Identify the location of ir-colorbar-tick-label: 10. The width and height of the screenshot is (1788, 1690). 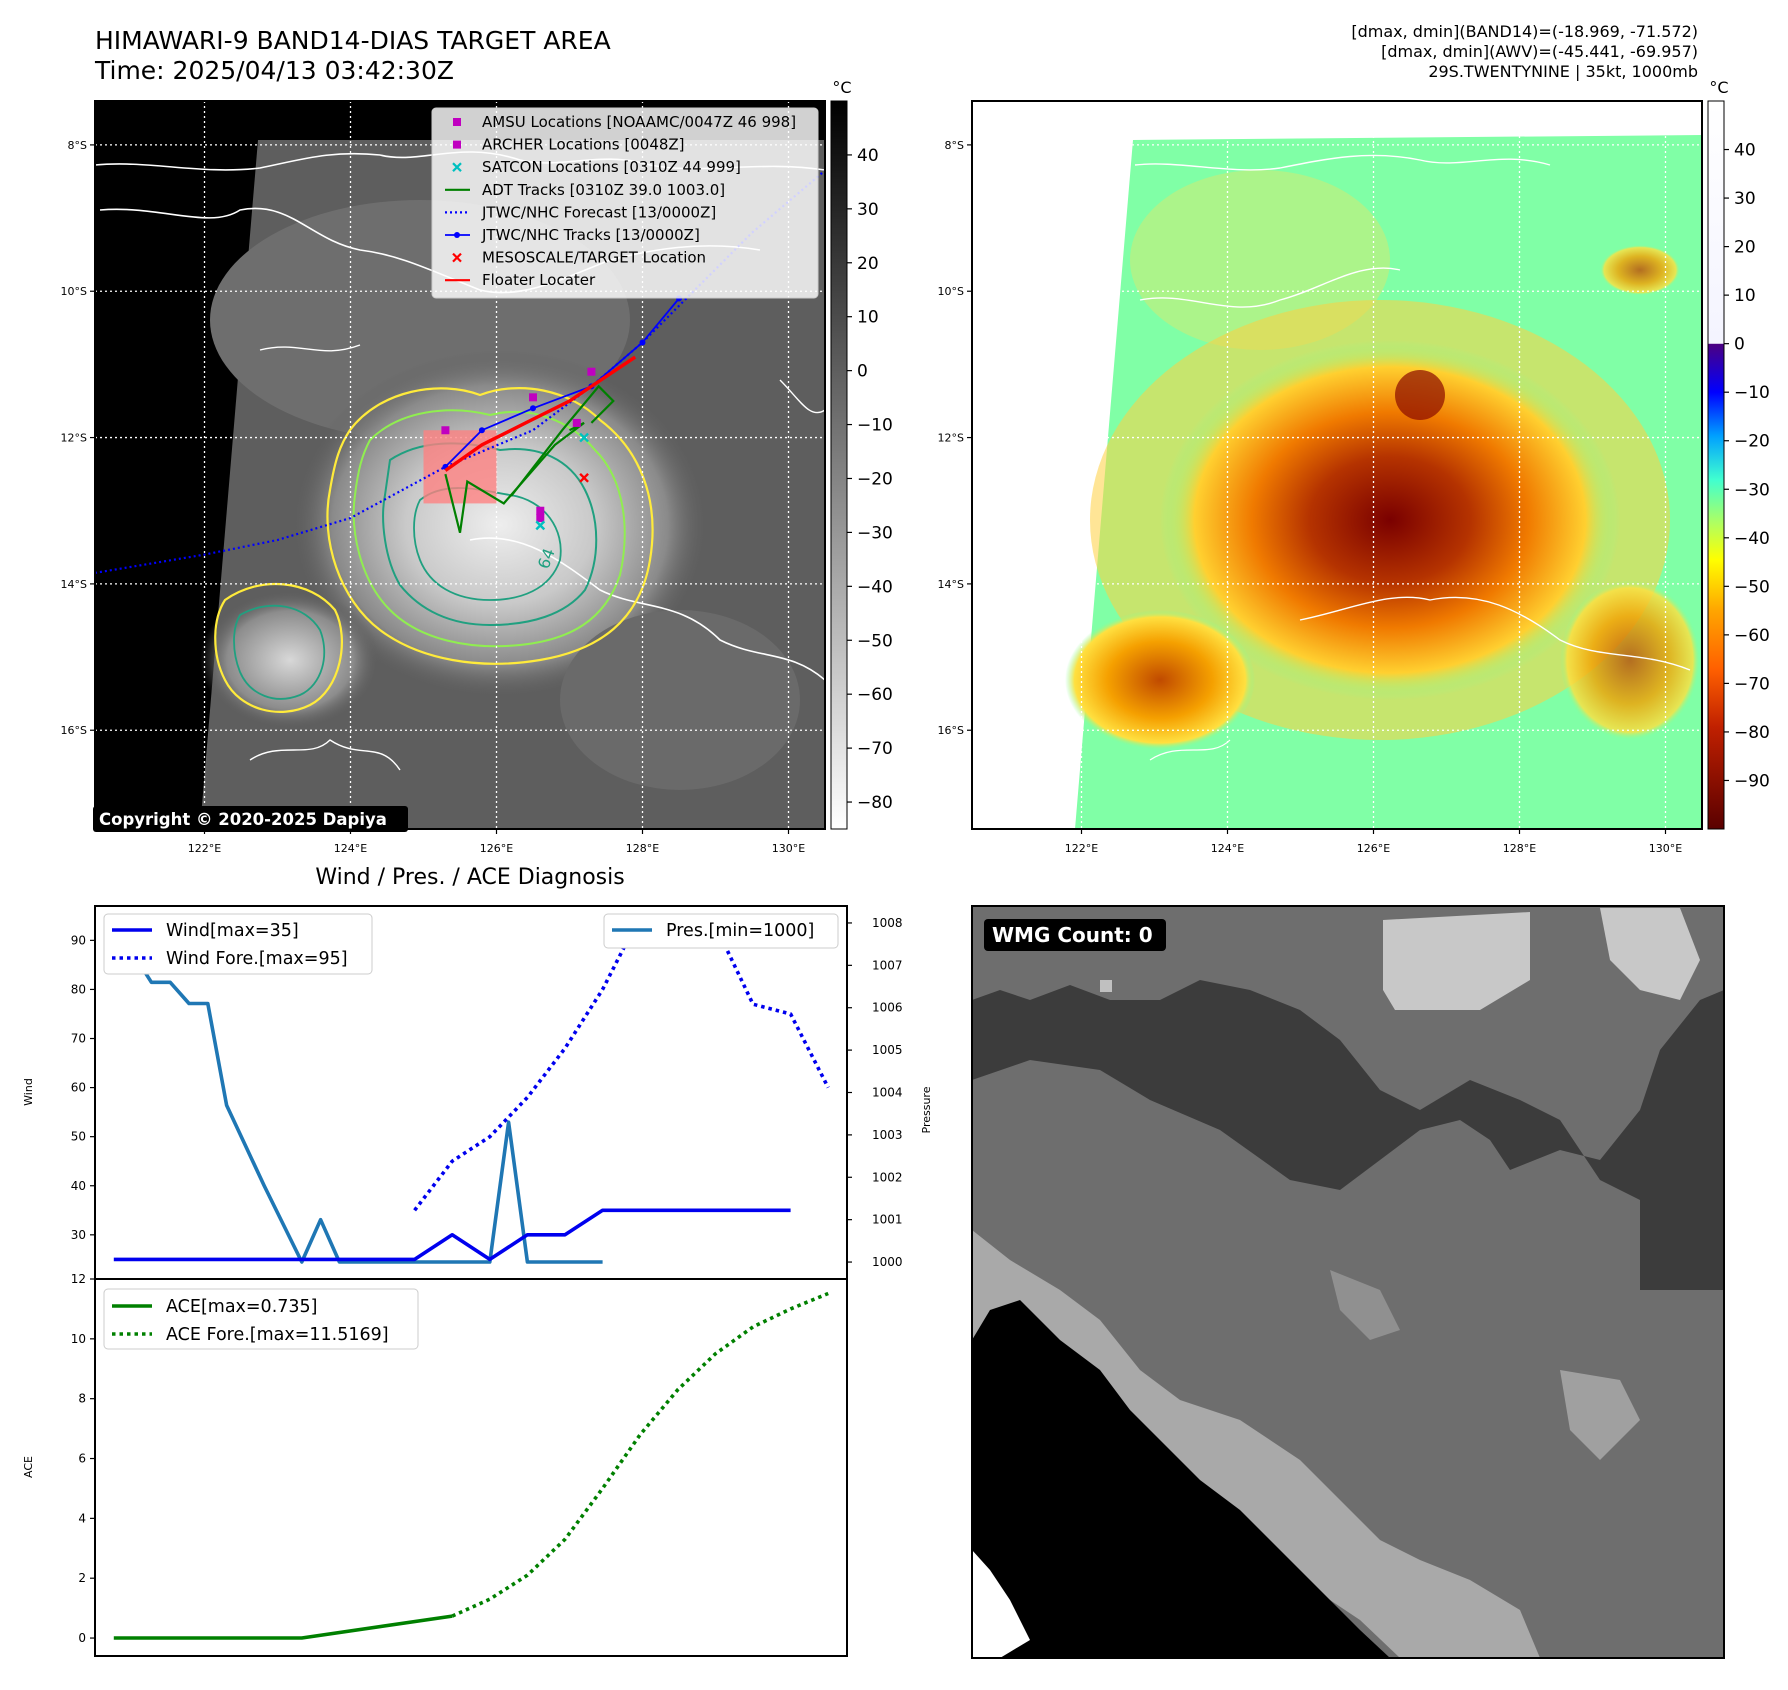
(868, 318).